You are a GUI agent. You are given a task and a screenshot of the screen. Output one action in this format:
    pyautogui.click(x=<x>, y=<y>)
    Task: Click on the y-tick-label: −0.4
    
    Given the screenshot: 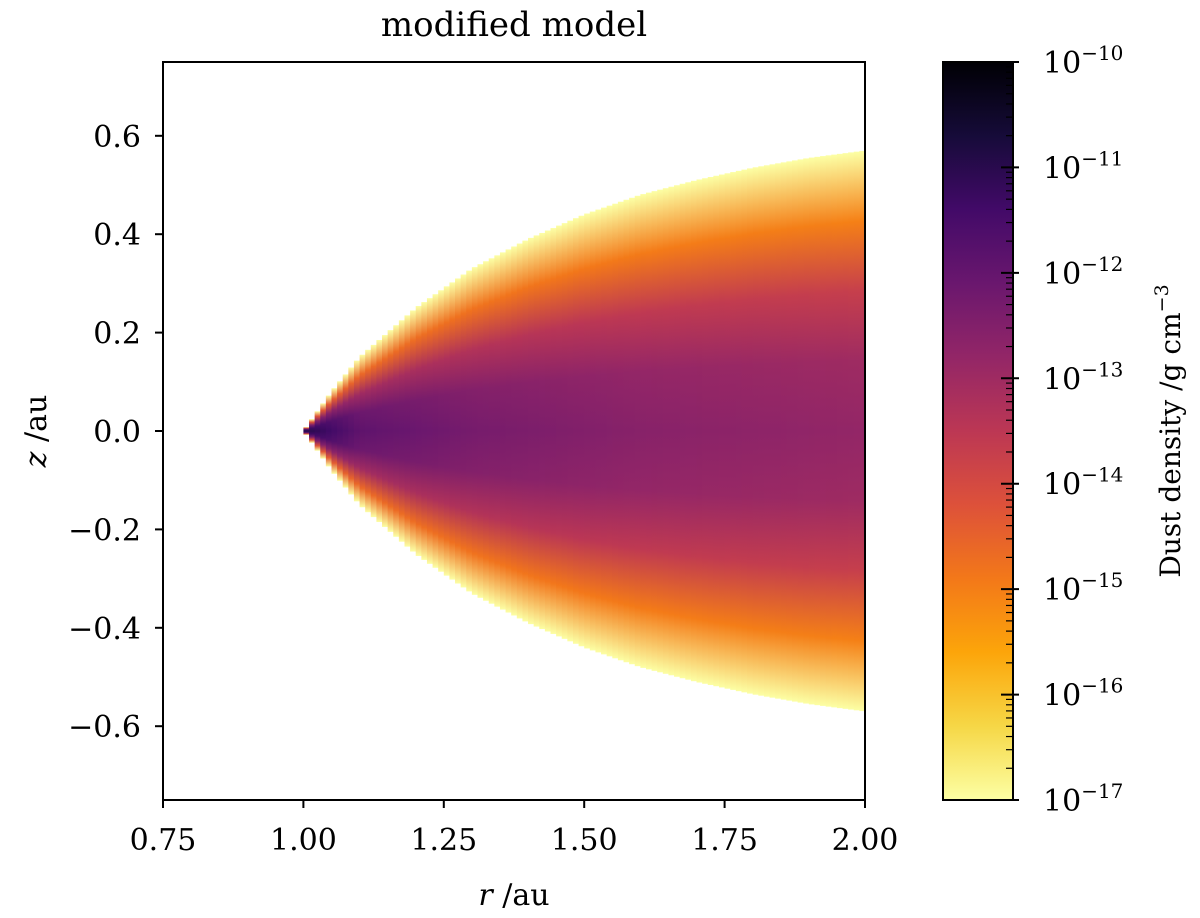 What is the action you would take?
    pyautogui.click(x=104, y=629)
    